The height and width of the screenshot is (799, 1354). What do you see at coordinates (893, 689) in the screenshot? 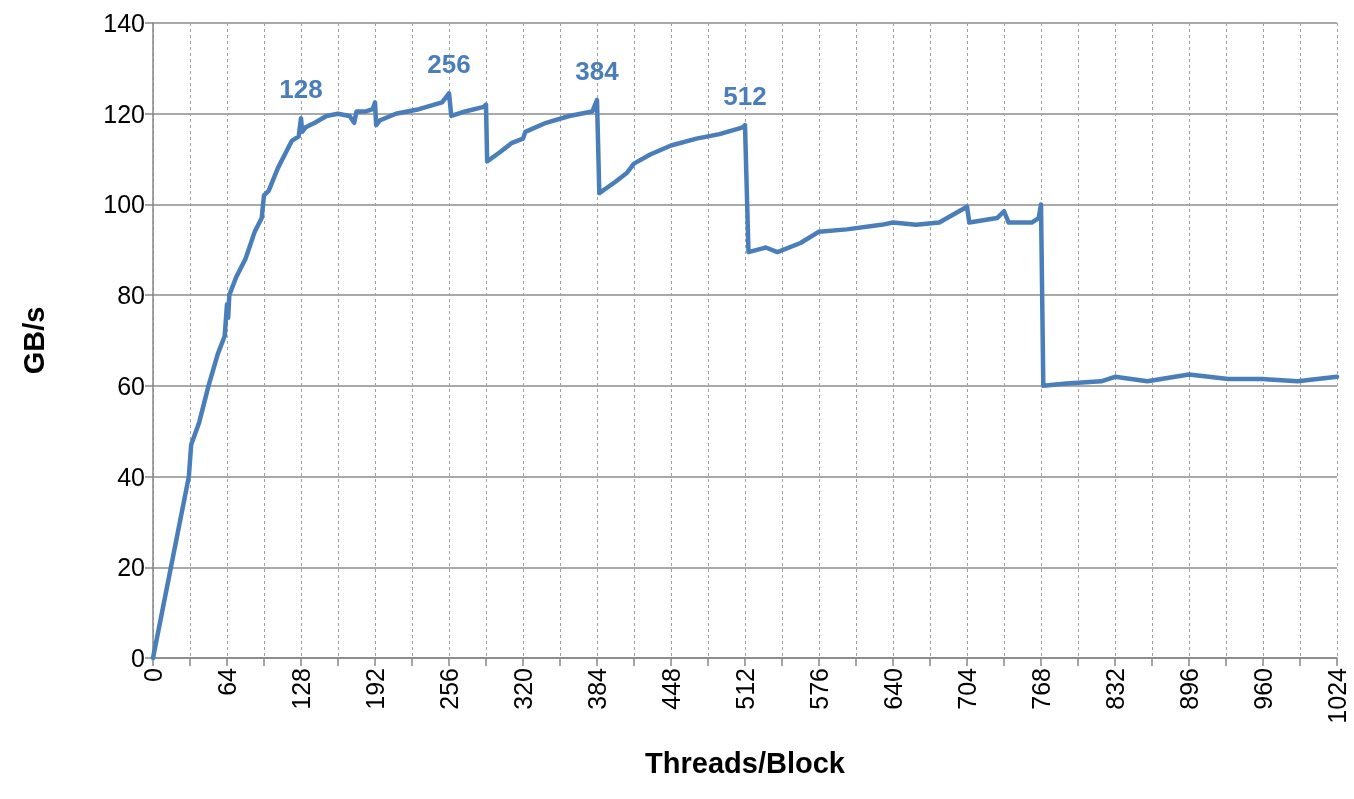
I see `x-tick-label: 640` at bounding box center [893, 689].